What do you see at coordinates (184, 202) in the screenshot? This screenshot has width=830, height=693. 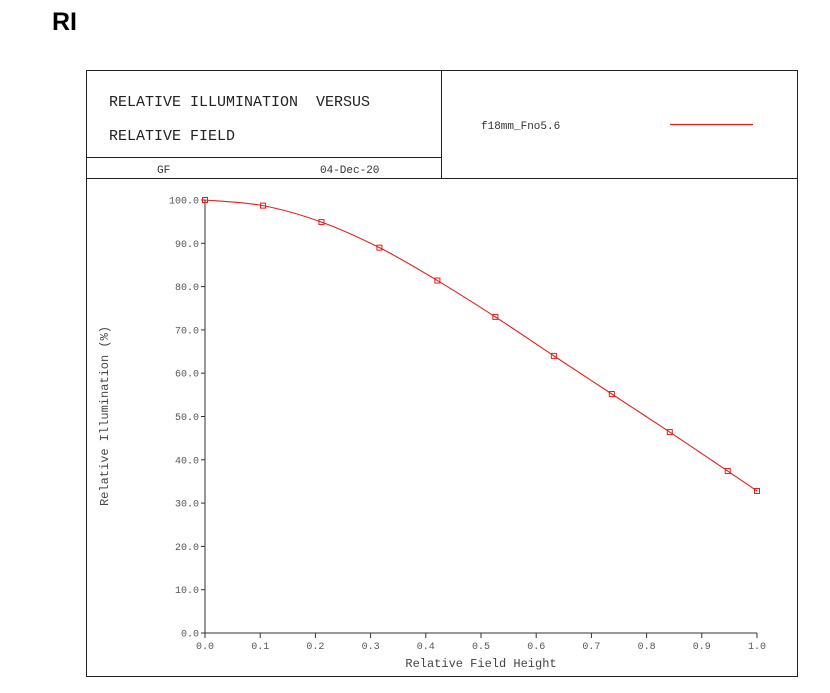 I see `y-tick-label: 100.0` at bounding box center [184, 202].